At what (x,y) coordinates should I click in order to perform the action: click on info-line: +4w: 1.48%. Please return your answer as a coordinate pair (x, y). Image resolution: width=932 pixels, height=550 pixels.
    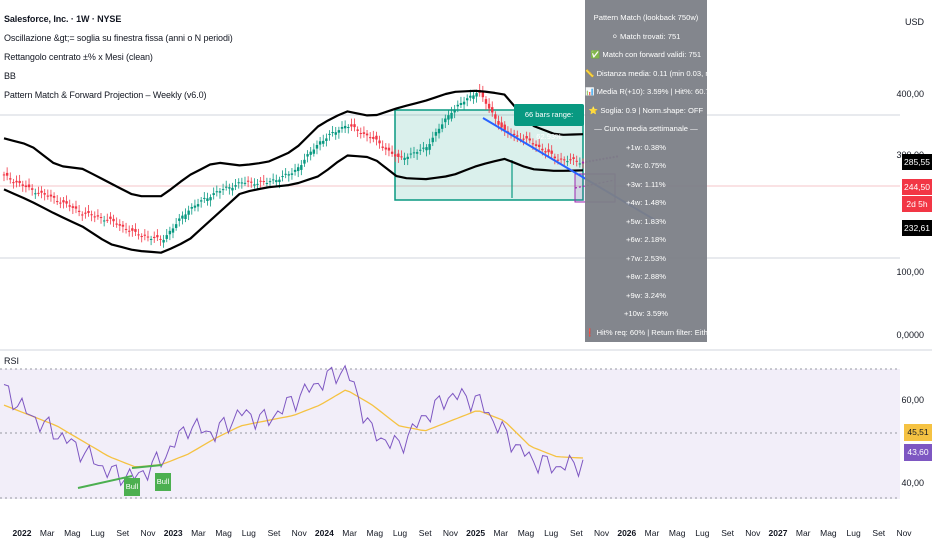
    Looking at the image, I should click on (646, 202).